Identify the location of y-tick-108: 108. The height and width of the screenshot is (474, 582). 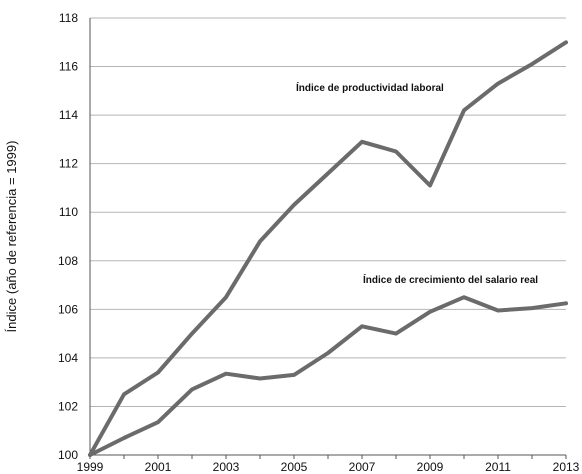
(68, 261).